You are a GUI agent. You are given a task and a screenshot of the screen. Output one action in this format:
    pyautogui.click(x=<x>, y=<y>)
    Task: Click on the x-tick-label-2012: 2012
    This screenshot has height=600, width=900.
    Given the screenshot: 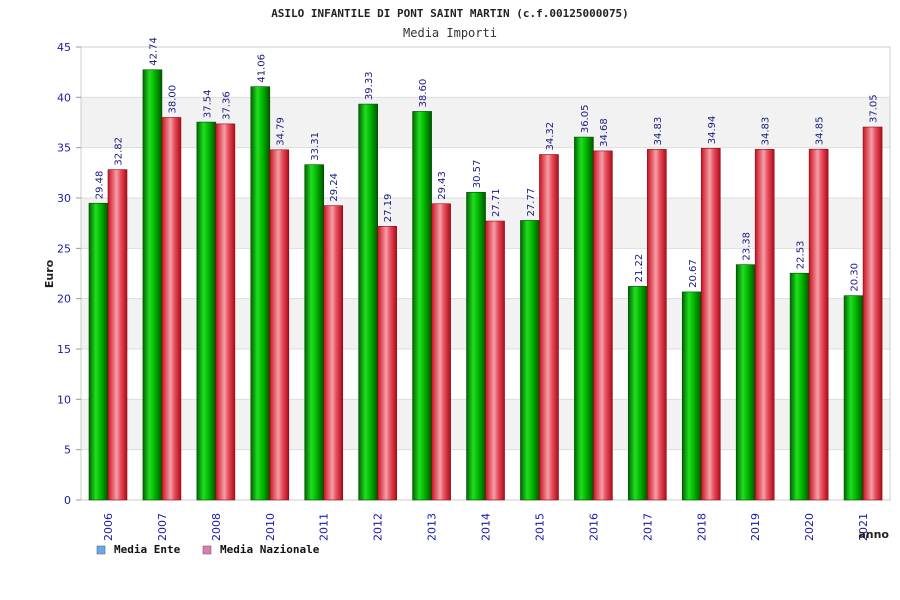 What is the action you would take?
    pyautogui.click(x=378, y=527)
    